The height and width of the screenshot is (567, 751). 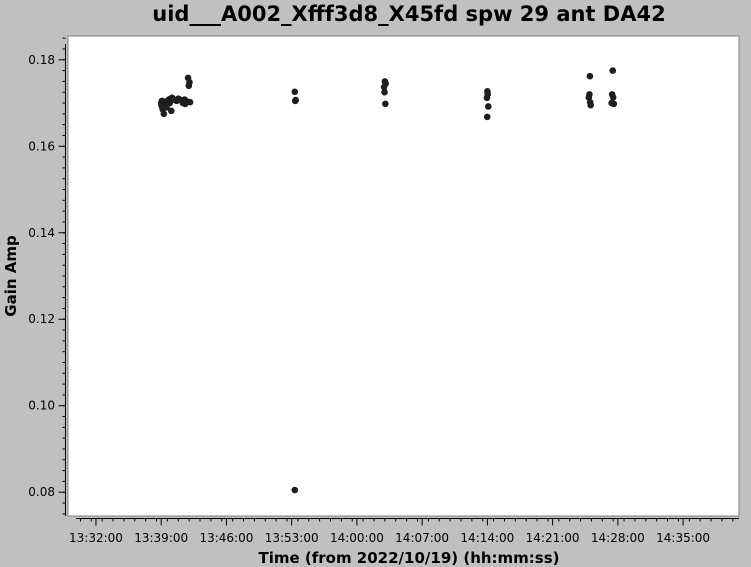 I want to click on x-tick-label: 13:39:00, so click(x=161, y=538).